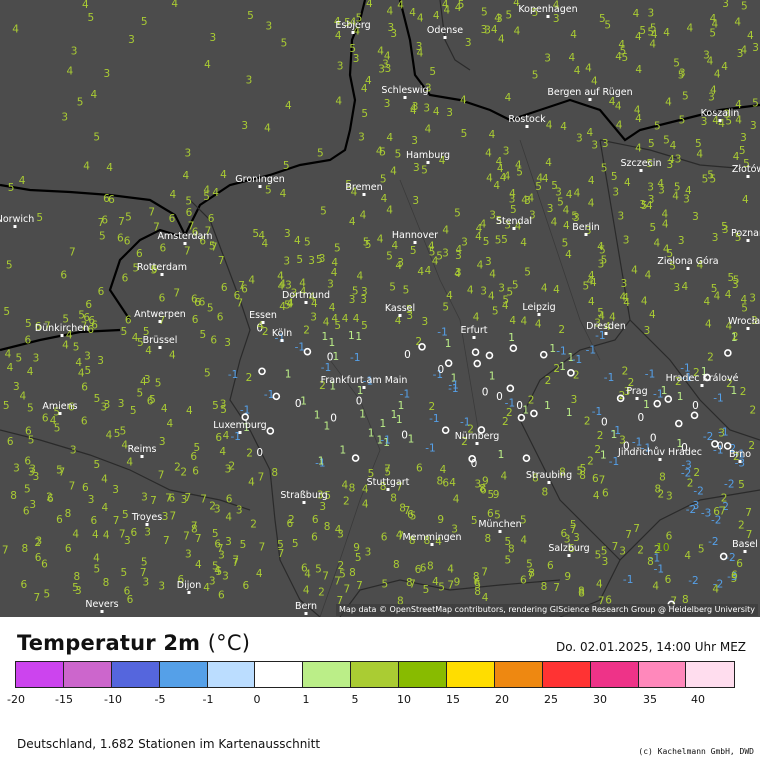  I want to click on city-label: Hamburg, so click(428, 155).